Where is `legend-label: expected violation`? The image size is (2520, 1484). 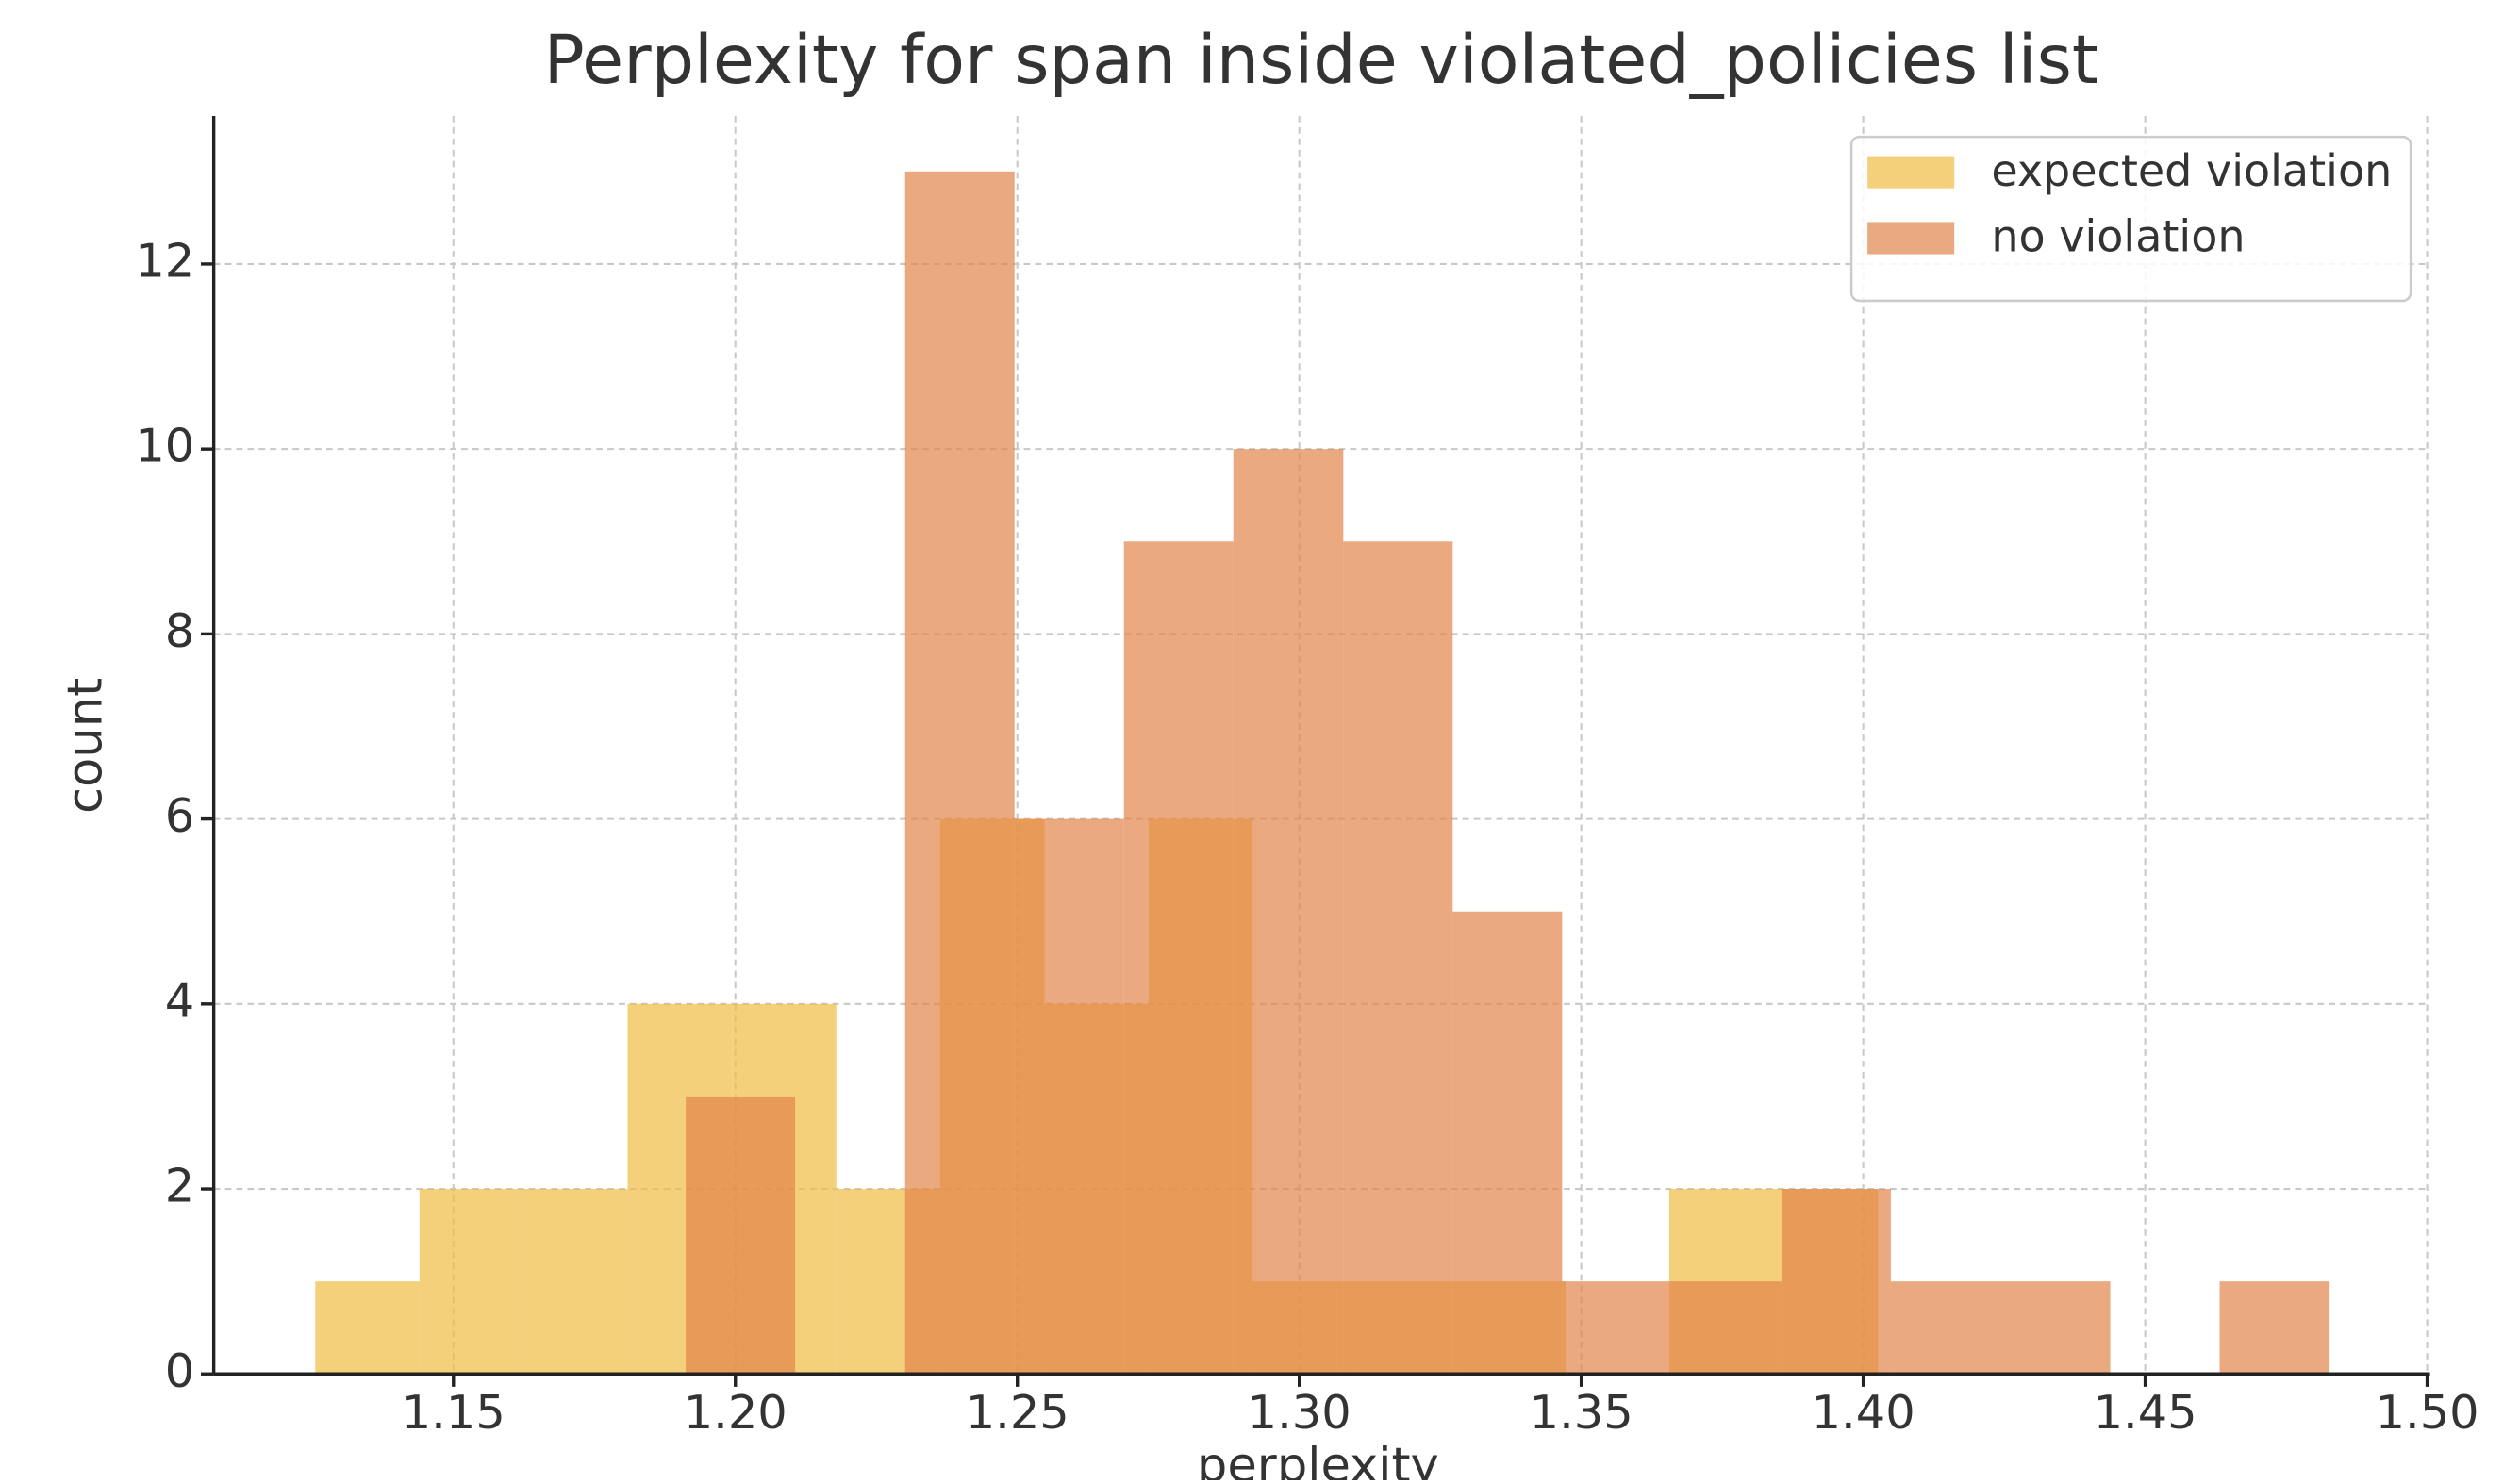 legend-label: expected violation is located at coordinates (2191, 170).